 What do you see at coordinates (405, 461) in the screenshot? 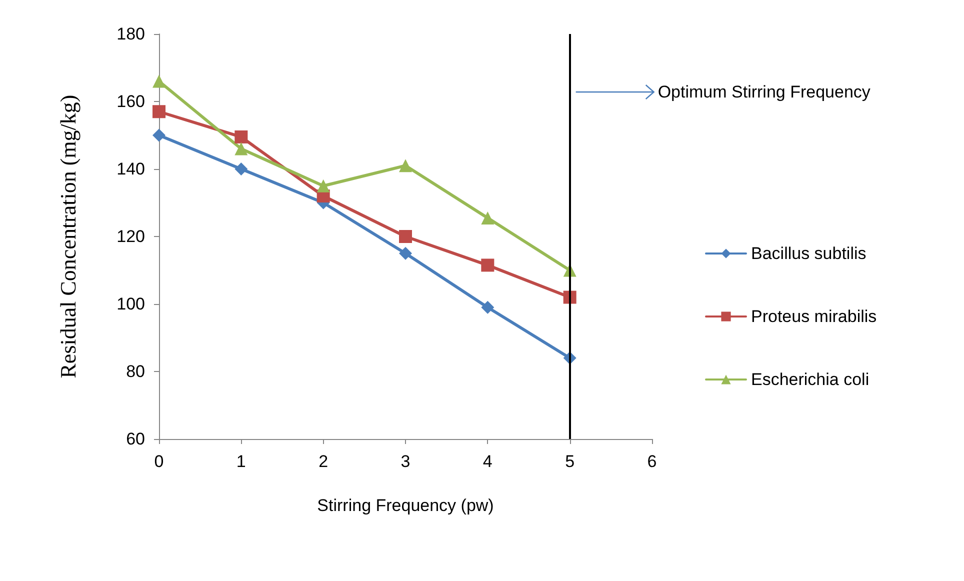
I see `x-tick-label: 3` at bounding box center [405, 461].